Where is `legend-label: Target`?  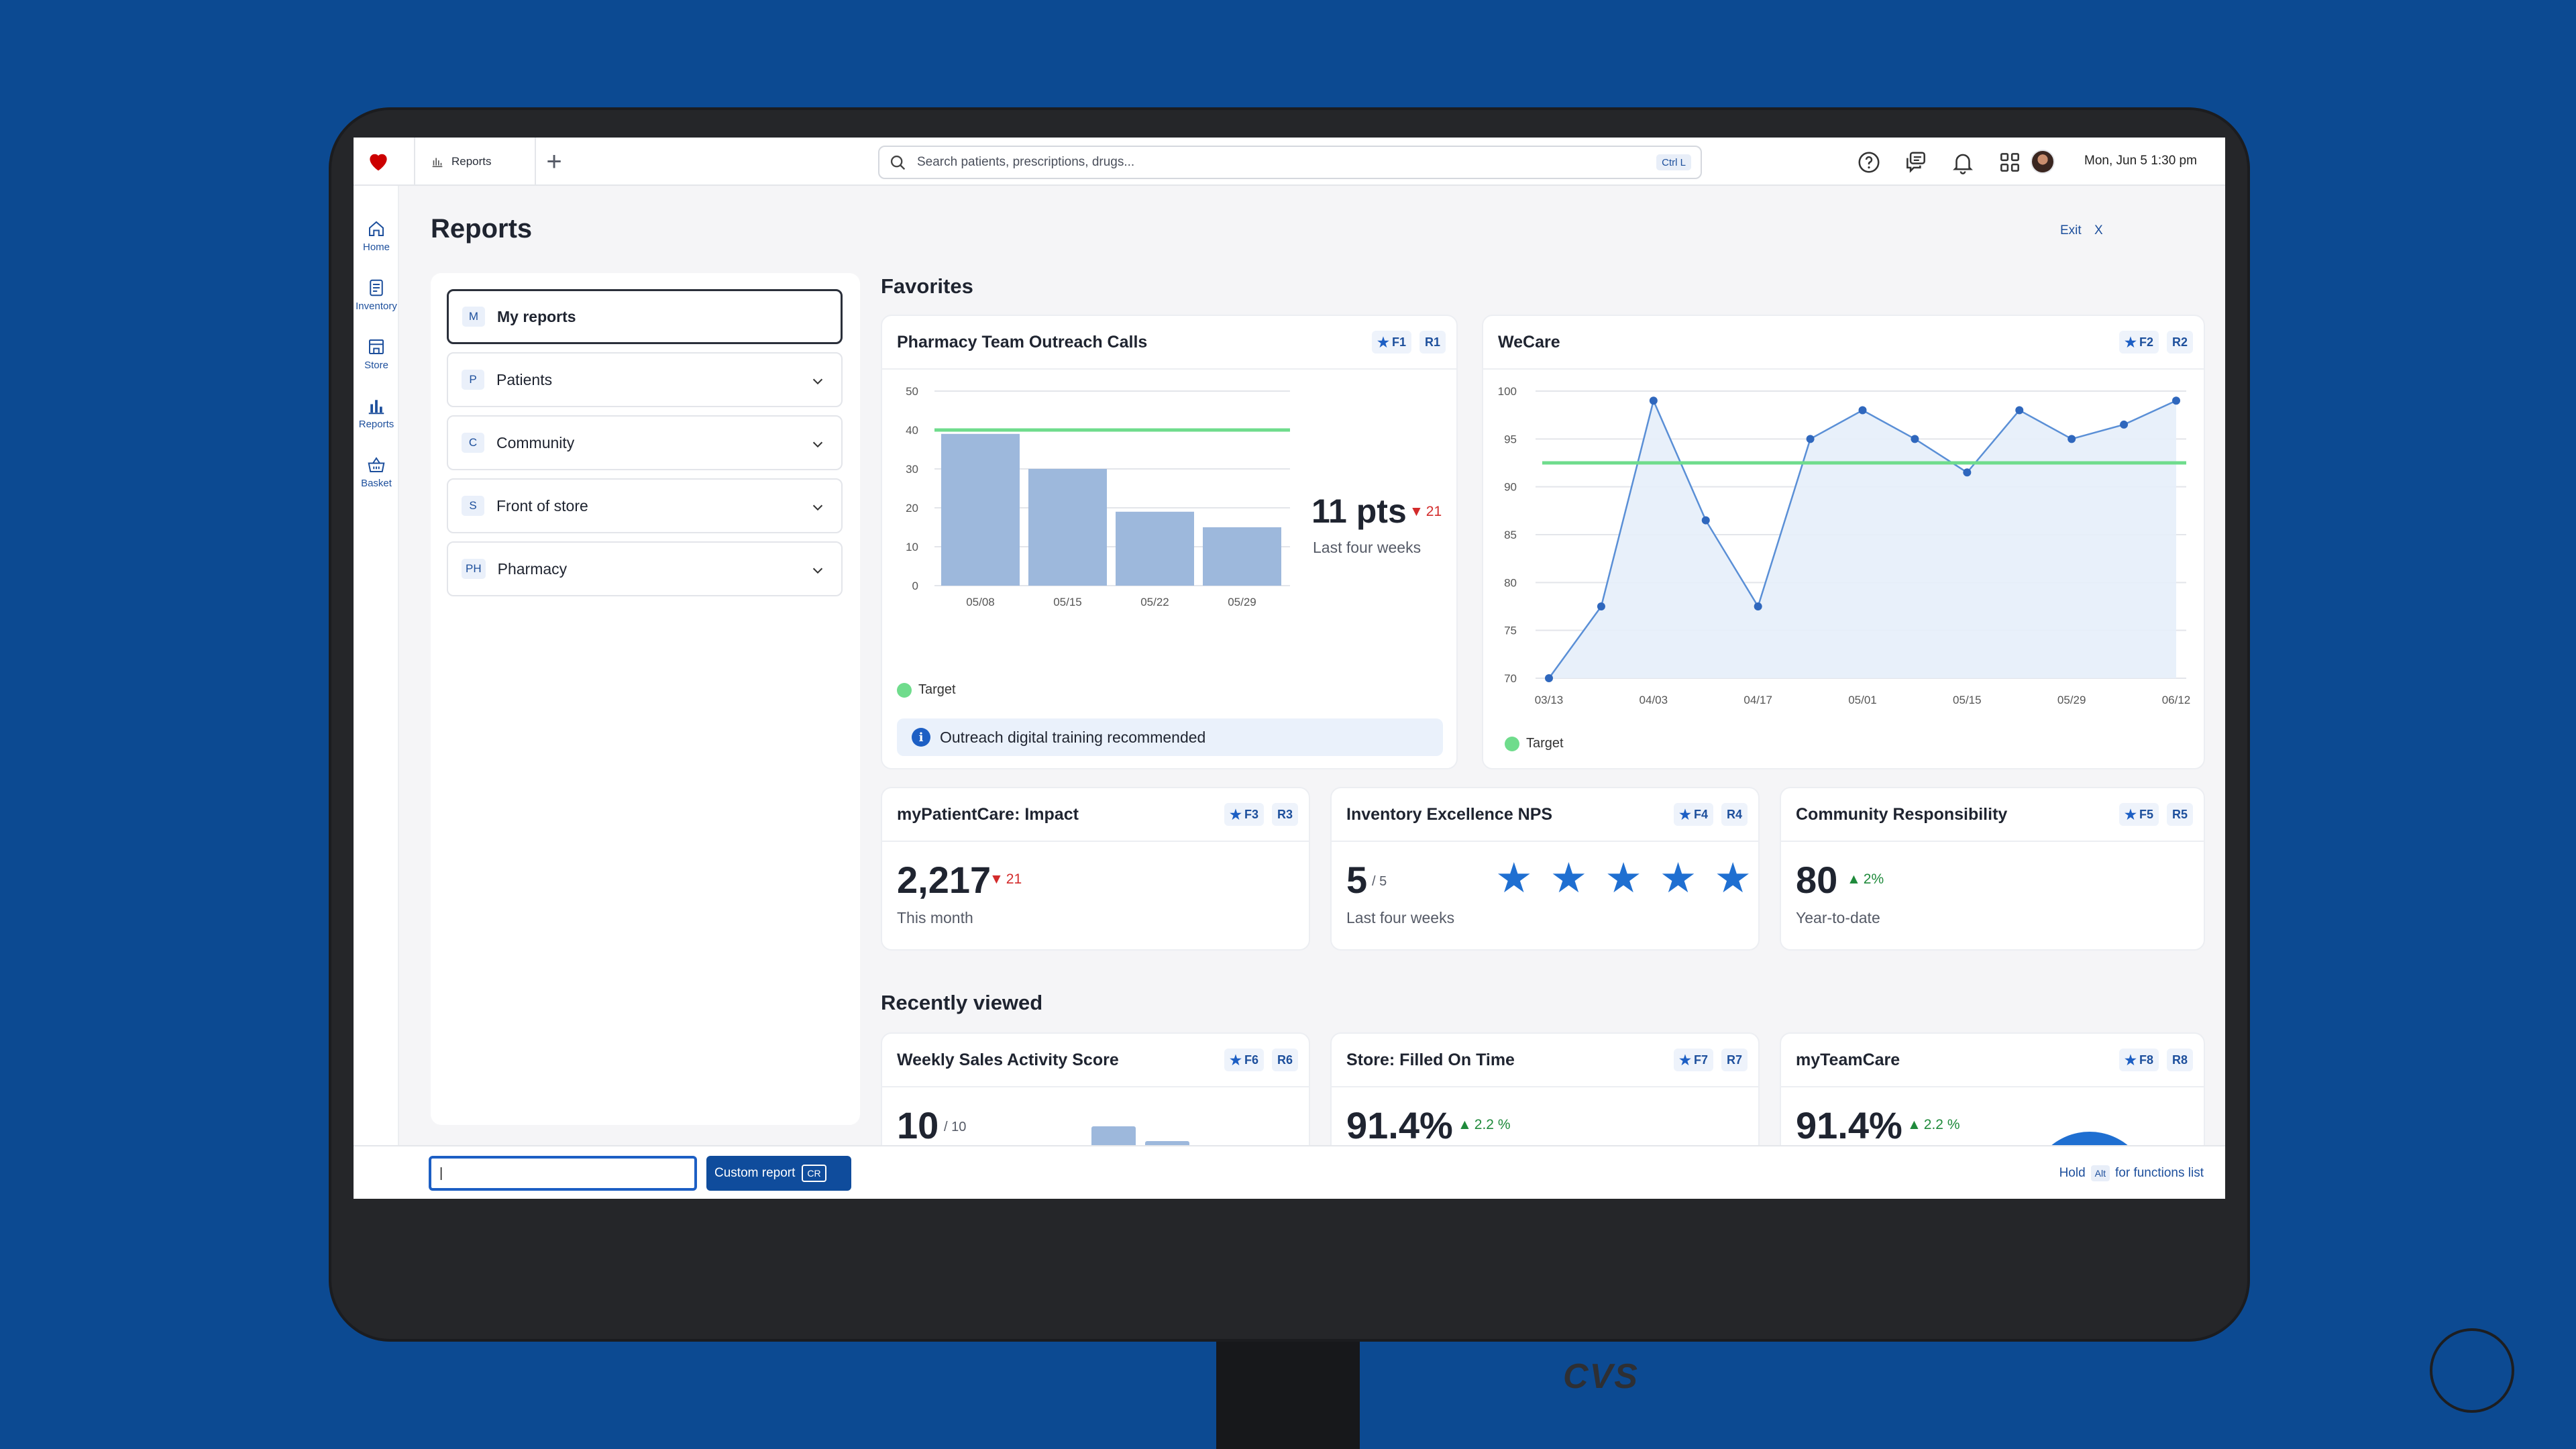 legend-label: Target is located at coordinates (1545, 743).